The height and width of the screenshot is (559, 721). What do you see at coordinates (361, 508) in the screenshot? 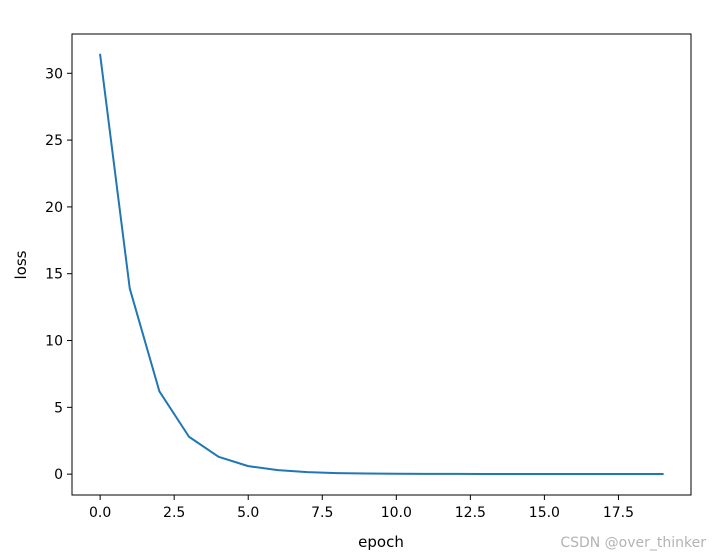
I see `x-axis: 0.0 2.5 5.0 7.5 10.0 12.5 15.0 17.5` at bounding box center [361, 508].